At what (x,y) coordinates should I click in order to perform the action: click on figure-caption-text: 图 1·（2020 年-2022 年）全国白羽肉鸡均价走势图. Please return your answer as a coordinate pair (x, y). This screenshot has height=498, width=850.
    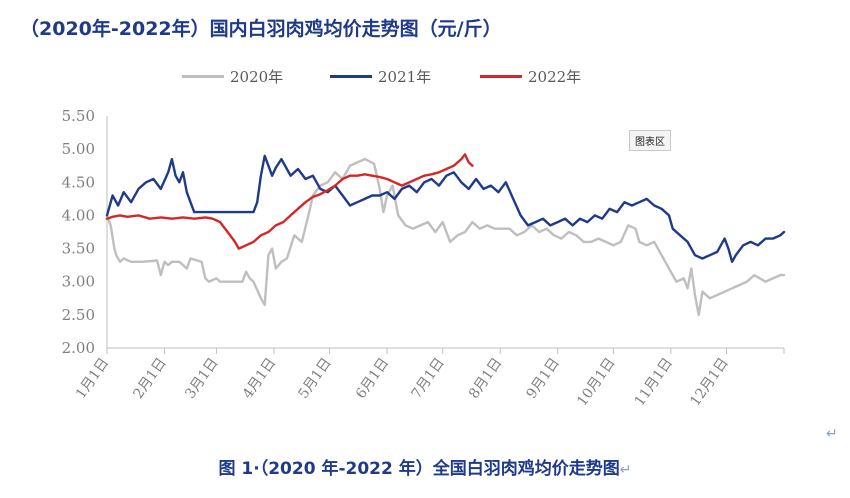
    Looking at the image, I should click on (419, 469).